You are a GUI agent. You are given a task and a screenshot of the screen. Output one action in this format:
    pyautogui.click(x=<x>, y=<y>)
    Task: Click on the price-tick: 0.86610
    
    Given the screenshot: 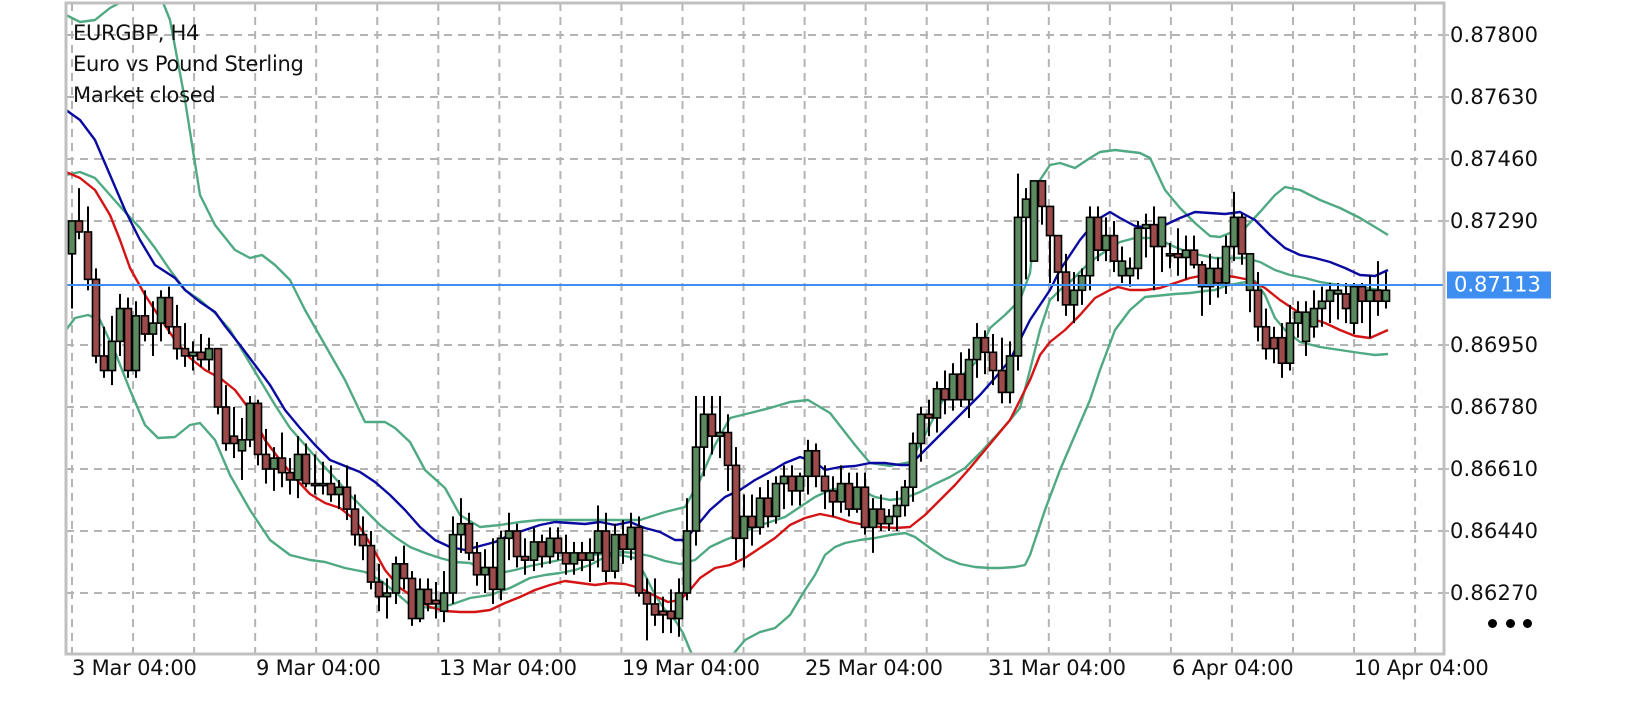 What is the action you would take?
    pyautogui.click(x=1494, y=469)
    